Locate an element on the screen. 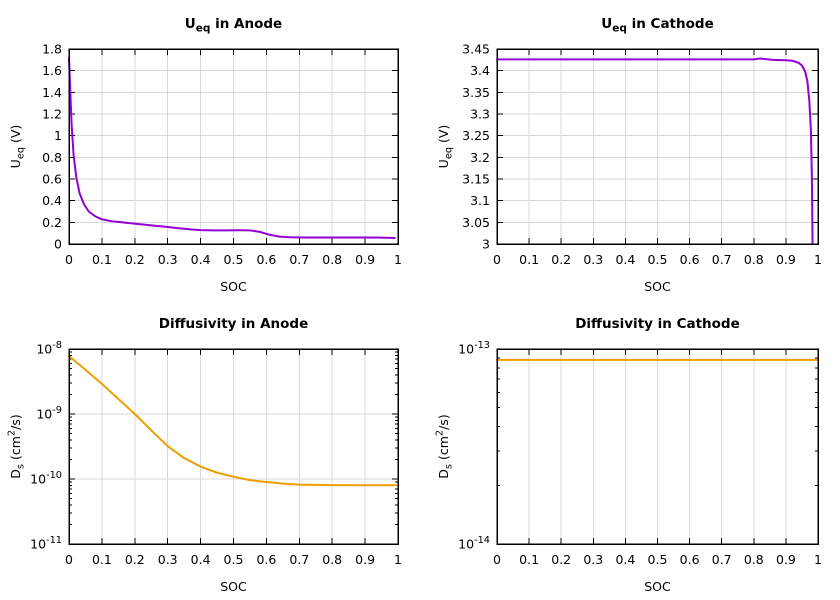 Image resolution: width=840 pixels, height=600 pixels. y-tick-label: 3 is located at coordinates (486, 244).